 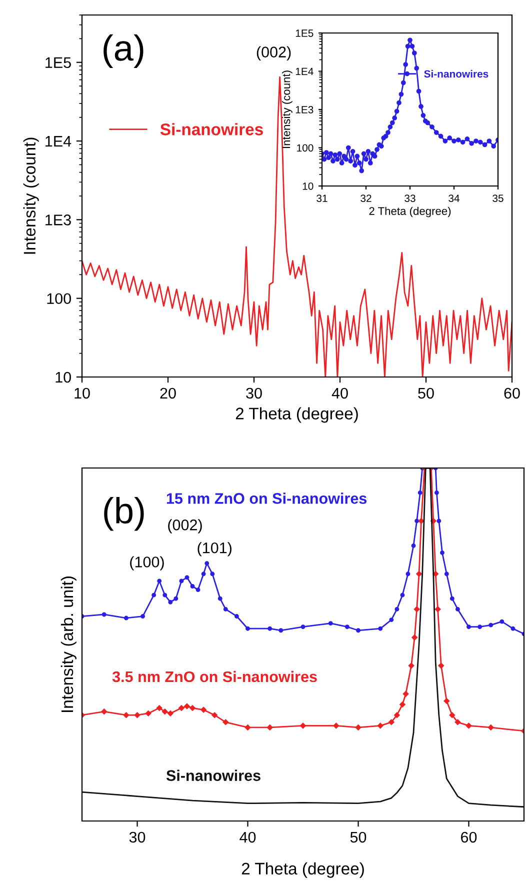 I want to click on x-tick-label: 20, so click(x=168, y=393).